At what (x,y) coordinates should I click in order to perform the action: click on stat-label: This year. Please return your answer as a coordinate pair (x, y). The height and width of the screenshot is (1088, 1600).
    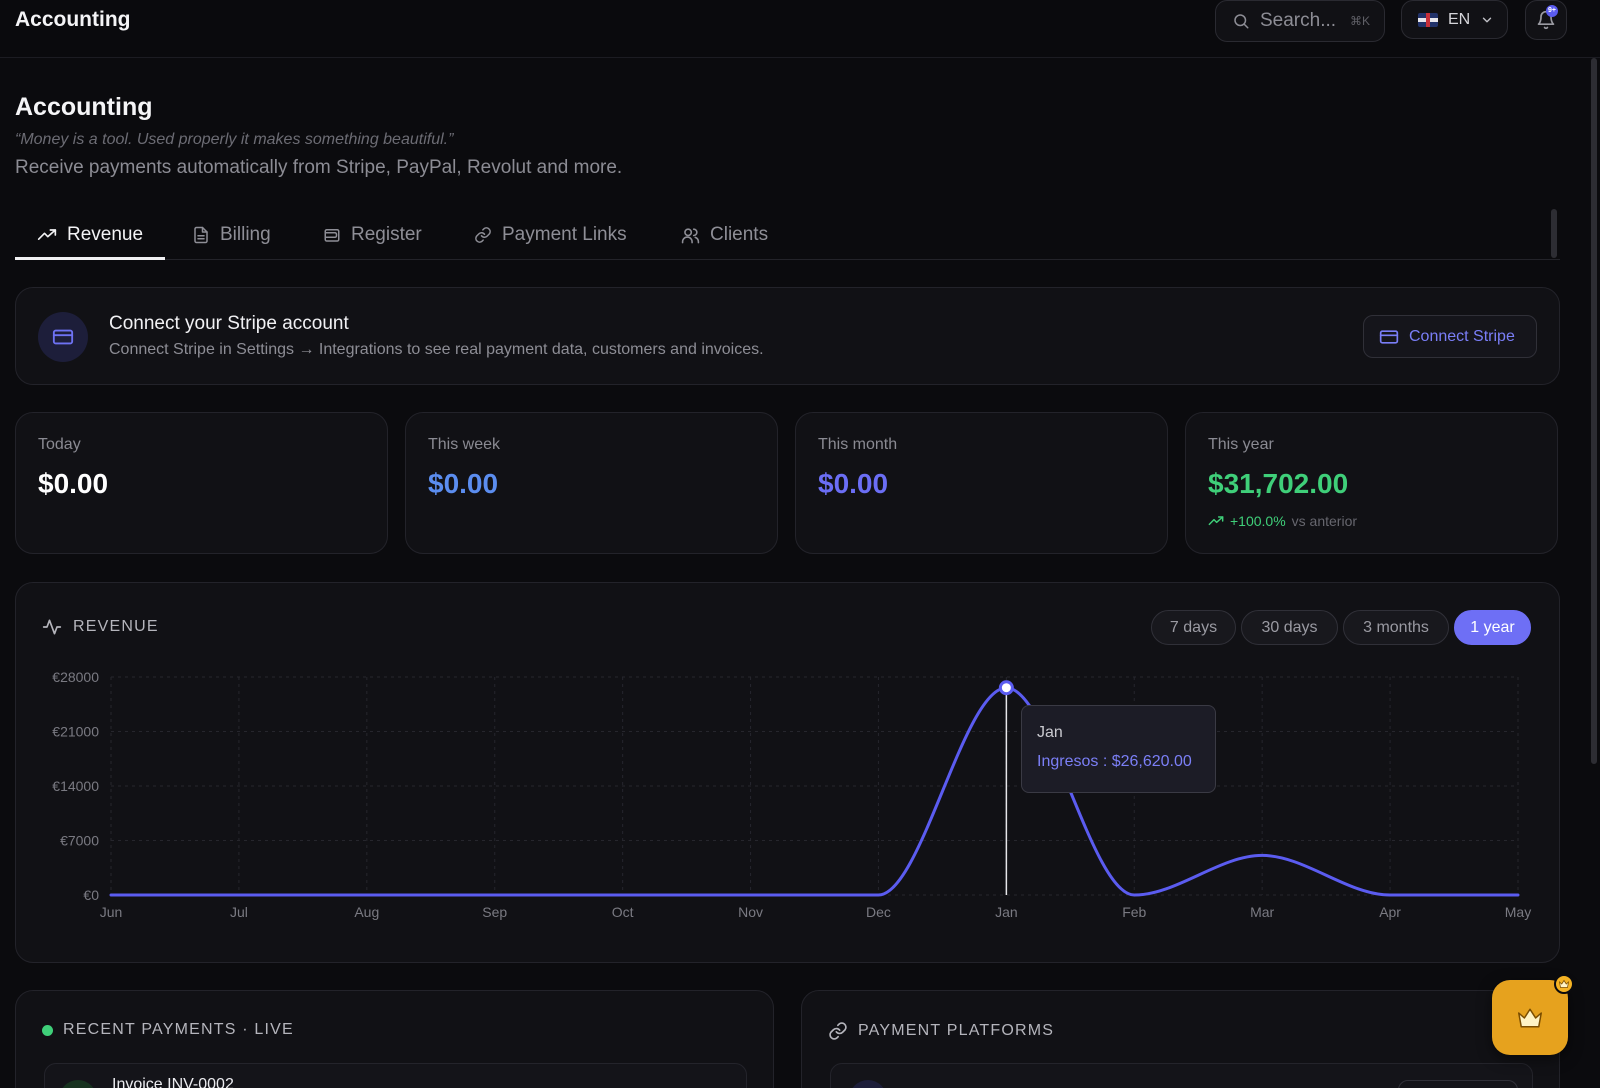
    Looking at the image, I should click on (1241, 444).